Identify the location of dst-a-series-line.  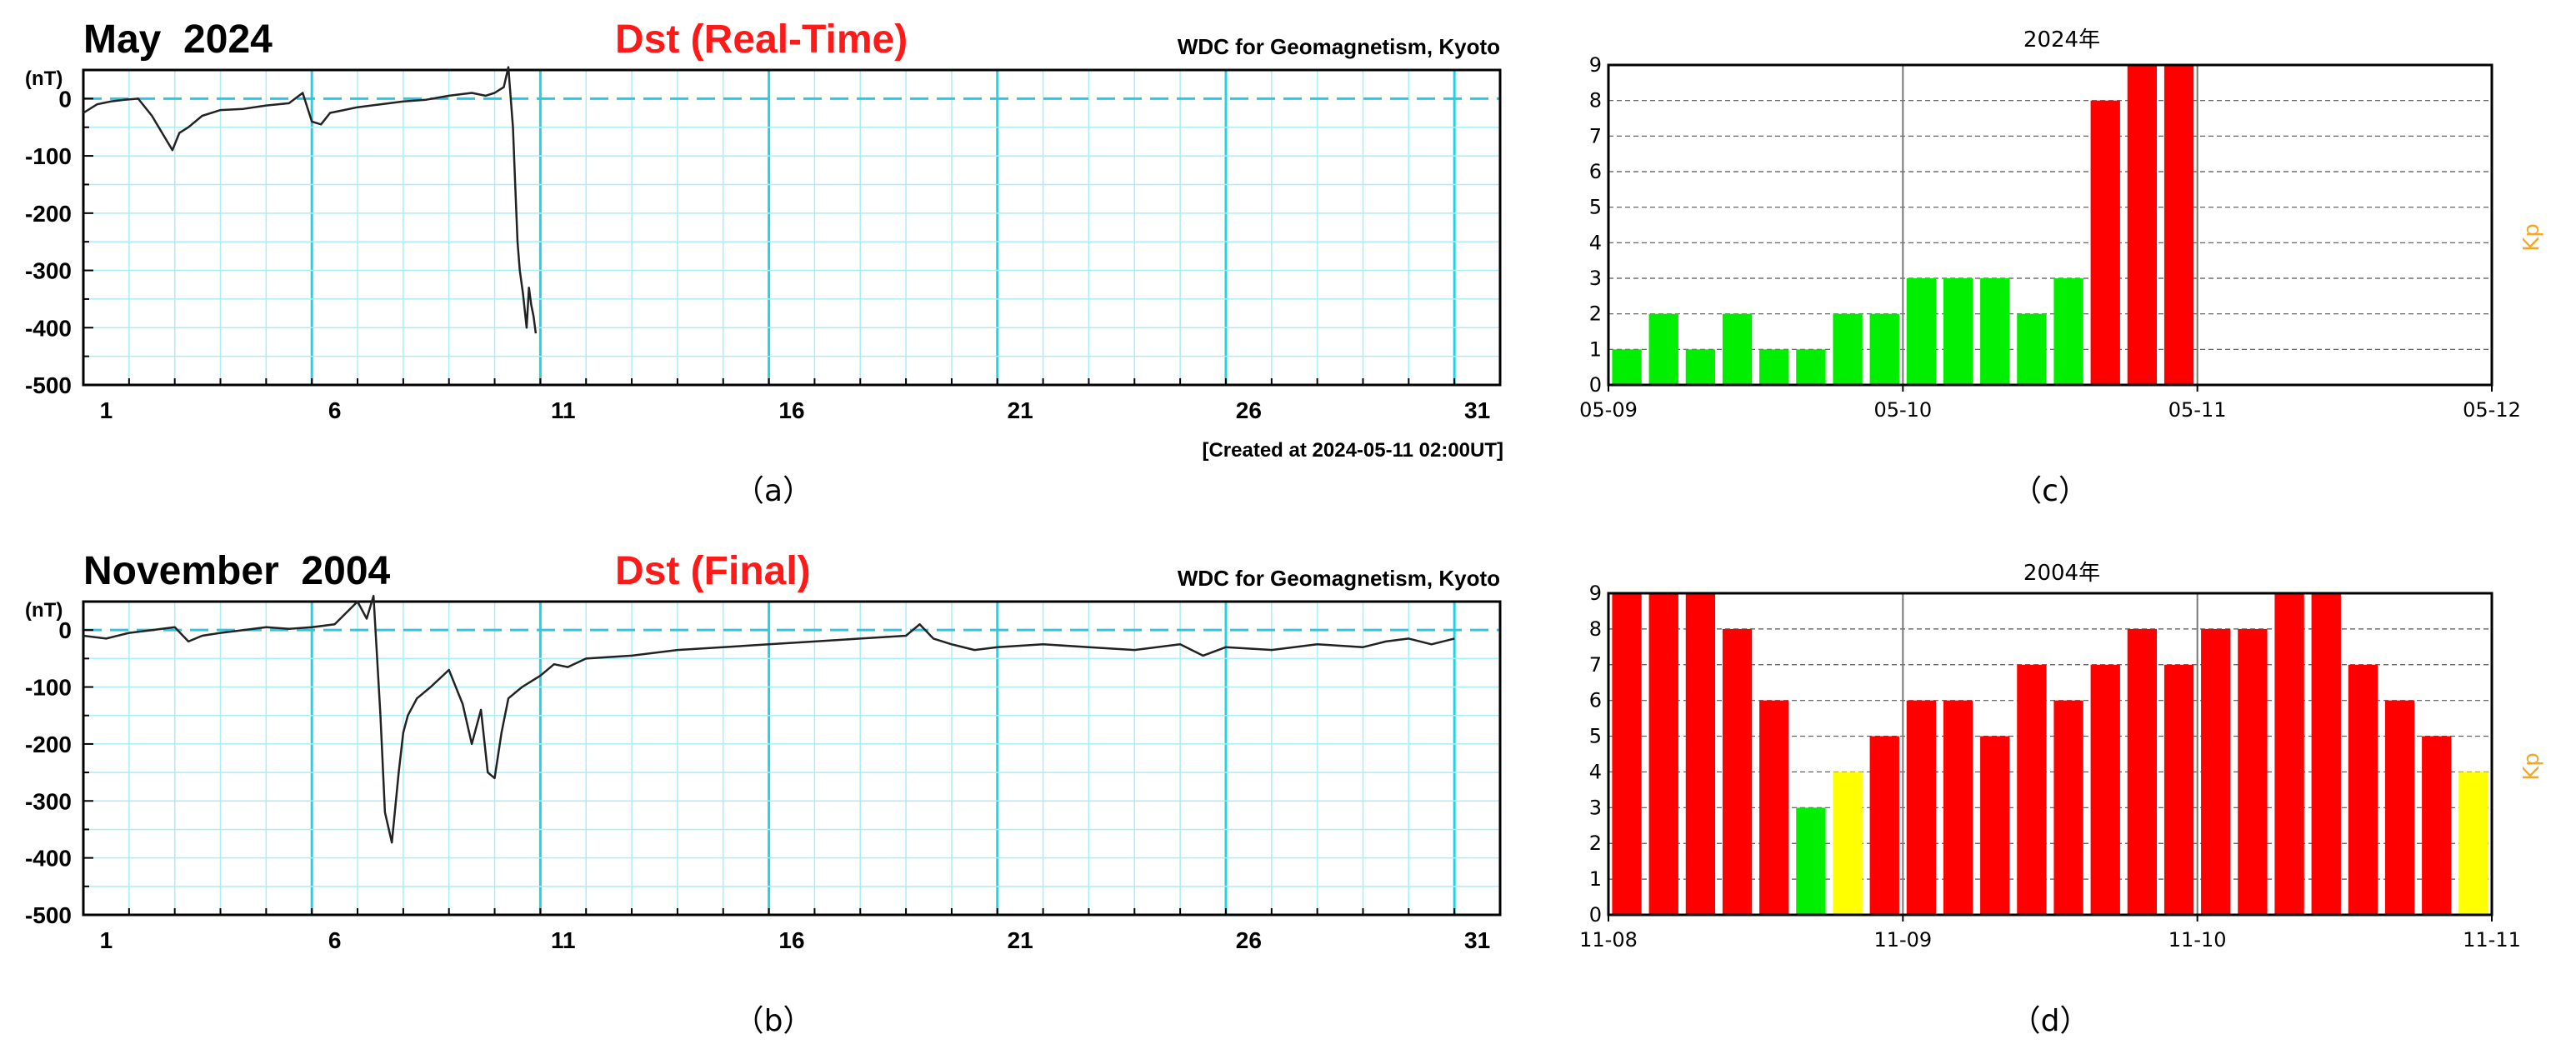
(311, 200).